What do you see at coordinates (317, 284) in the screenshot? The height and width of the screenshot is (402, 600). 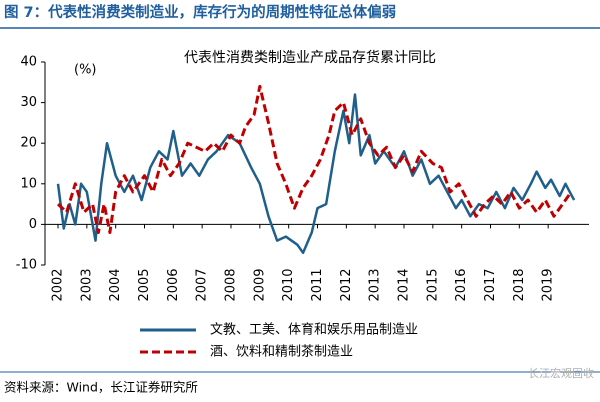 I see `x-tick-label: 2011` at bounding box center [317, 284].